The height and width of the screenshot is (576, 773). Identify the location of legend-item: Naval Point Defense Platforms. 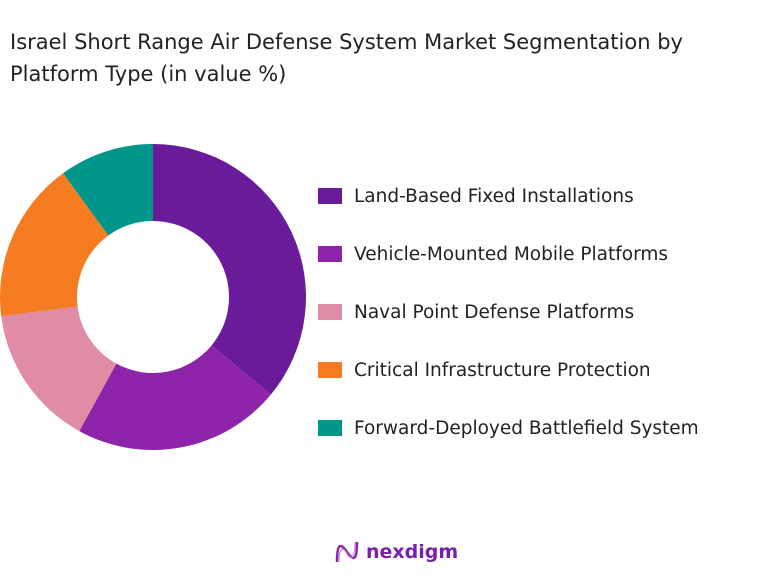
(508, 312).